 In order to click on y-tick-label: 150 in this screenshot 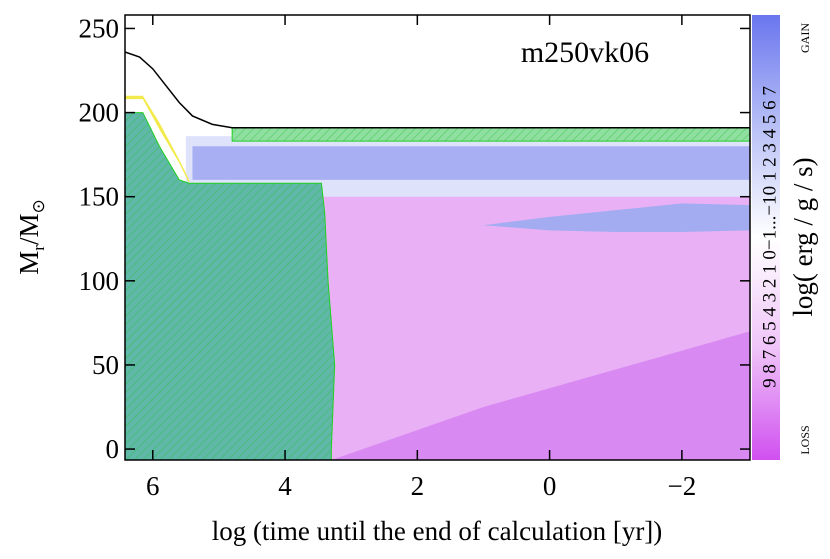, I will do `click(99, 197)`.